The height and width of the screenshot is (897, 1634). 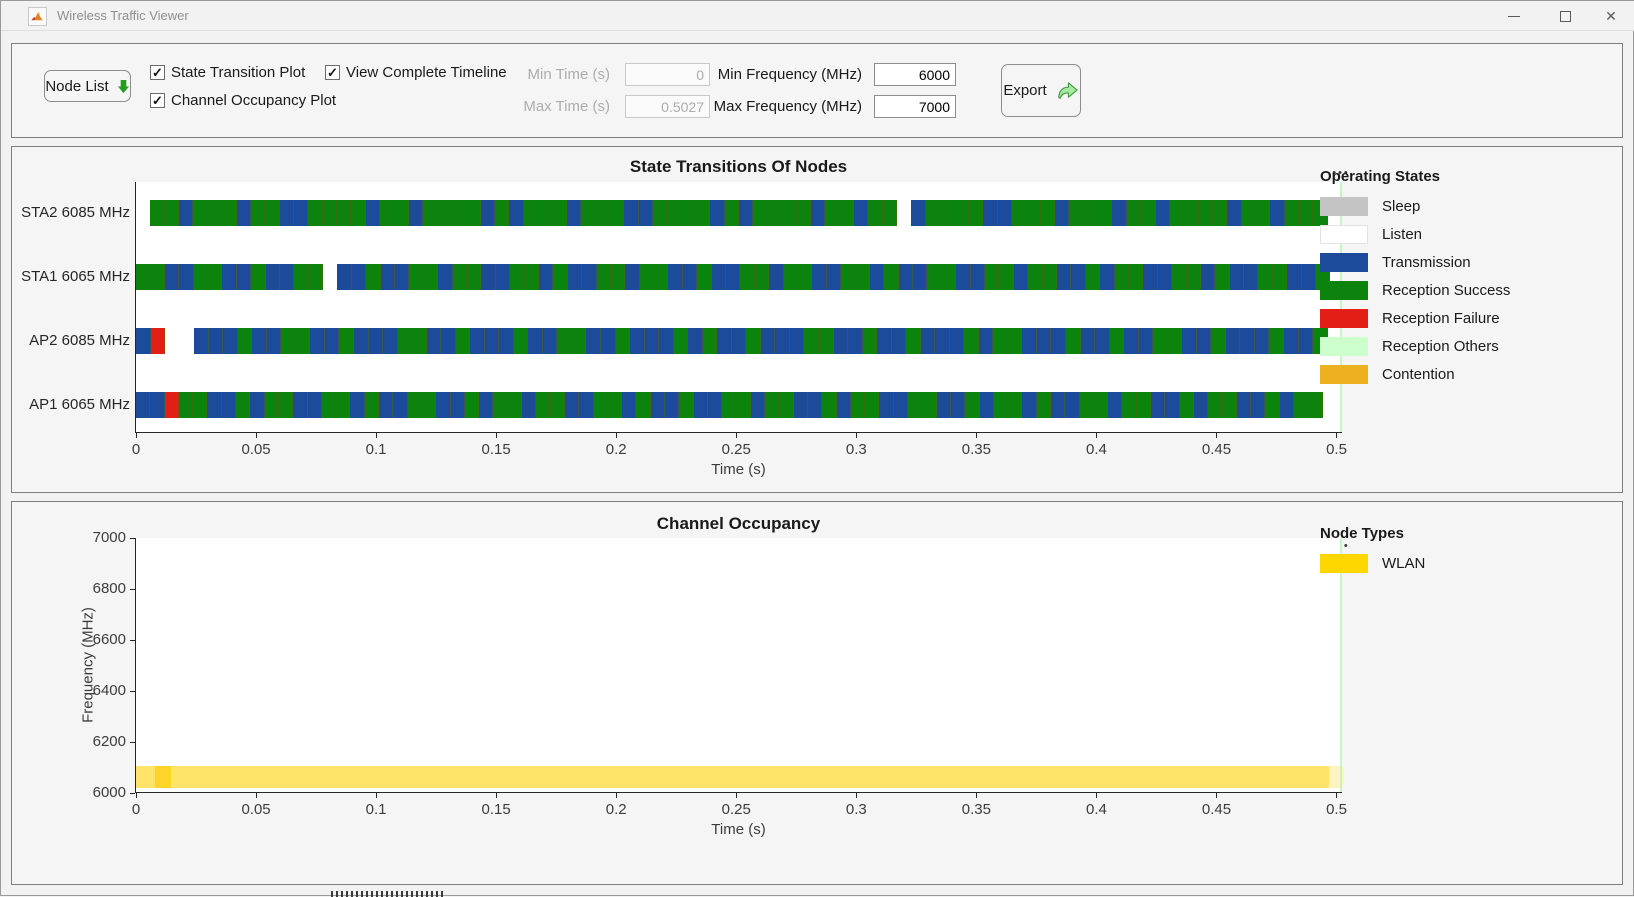 I want to click on legend-entries: WLAN, so click(x=1372, y=563).